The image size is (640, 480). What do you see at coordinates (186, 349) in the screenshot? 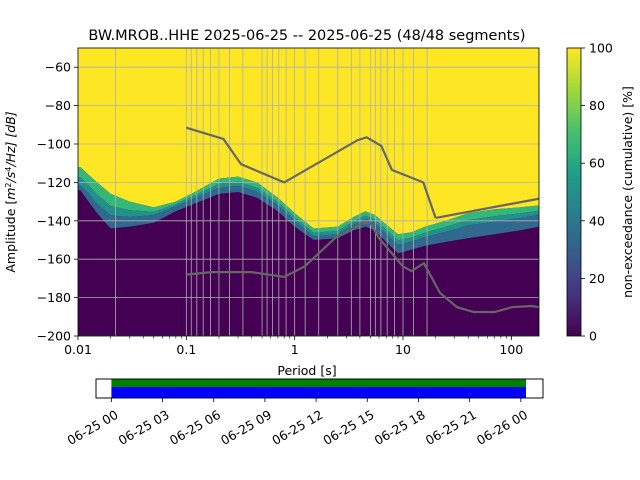
I see `x-tick-label-1: 0.1` at bounding box center [186, 349].